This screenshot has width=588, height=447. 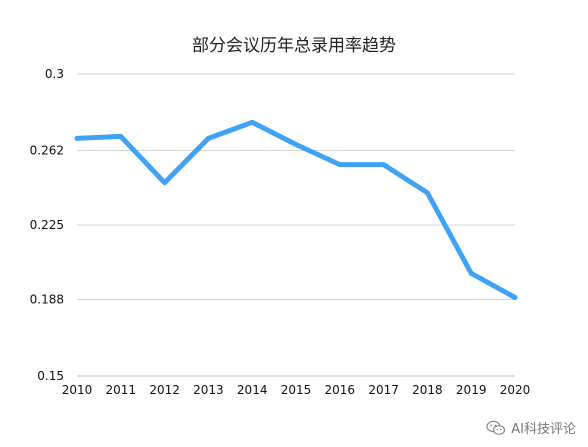 What do you see at coordinates (427, 390) in the screenshot?
I see `x-tick-label: 2018` at bounding box center [427, 390].